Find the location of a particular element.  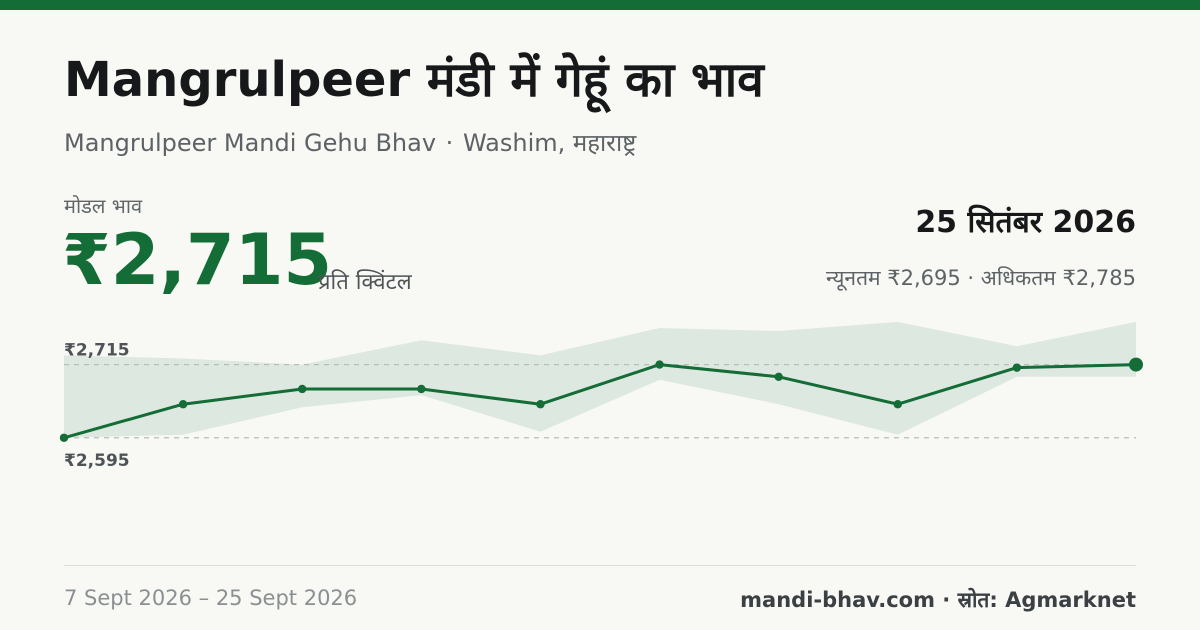

subtitle-mandi: Mangrulpeer Mandi Gehu Bhav is located at coordinates (250, 143).